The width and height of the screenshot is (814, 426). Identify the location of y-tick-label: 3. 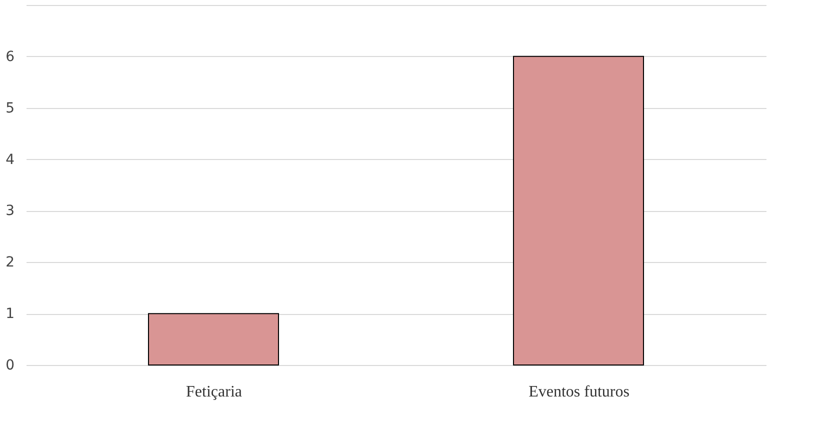
(10, 211).